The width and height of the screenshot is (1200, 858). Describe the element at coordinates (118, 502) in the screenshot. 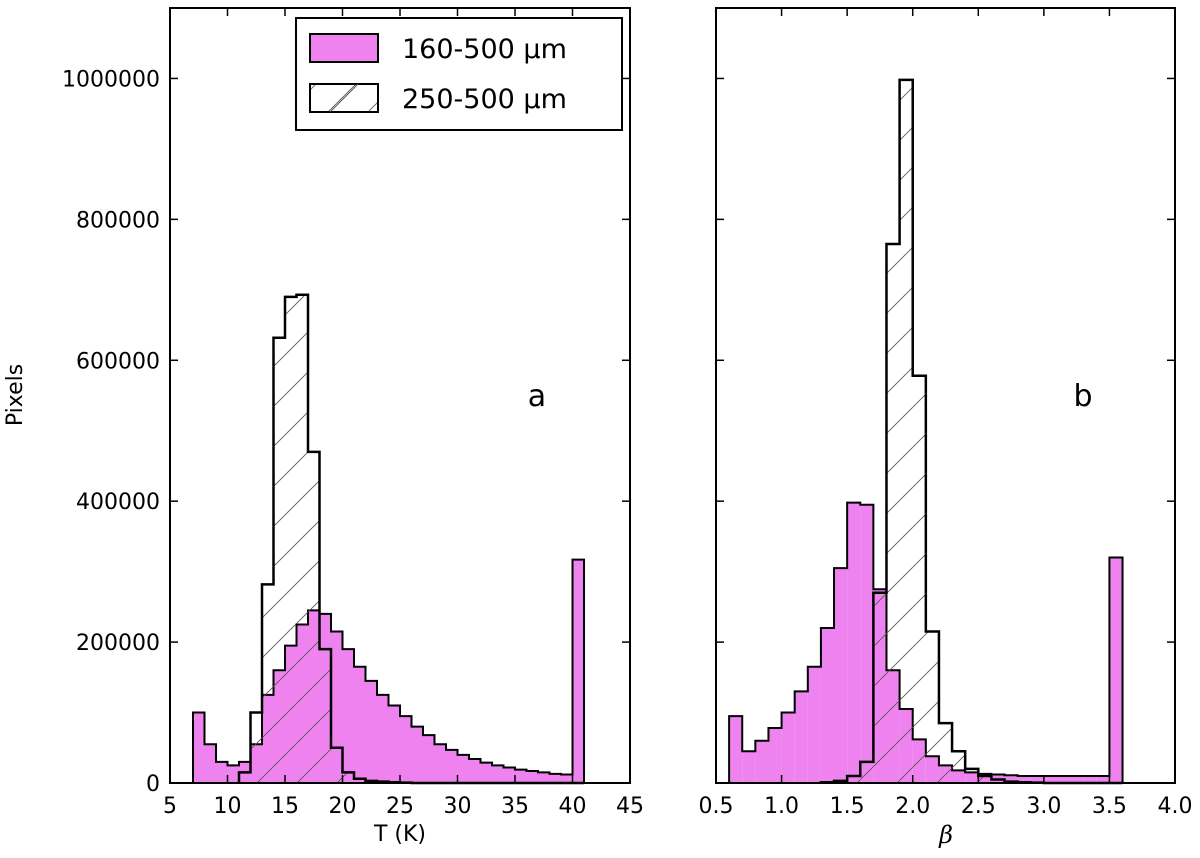

I see `ytick-label: 400000` at that location.